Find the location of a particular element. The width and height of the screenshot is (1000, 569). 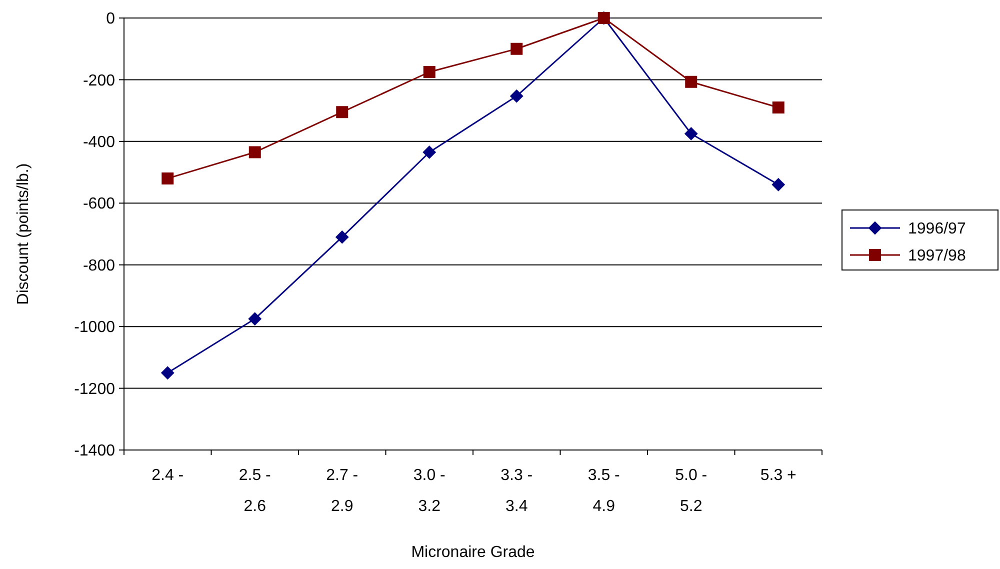

y-tick-label: -1200 is located at coordinates (95, 389).